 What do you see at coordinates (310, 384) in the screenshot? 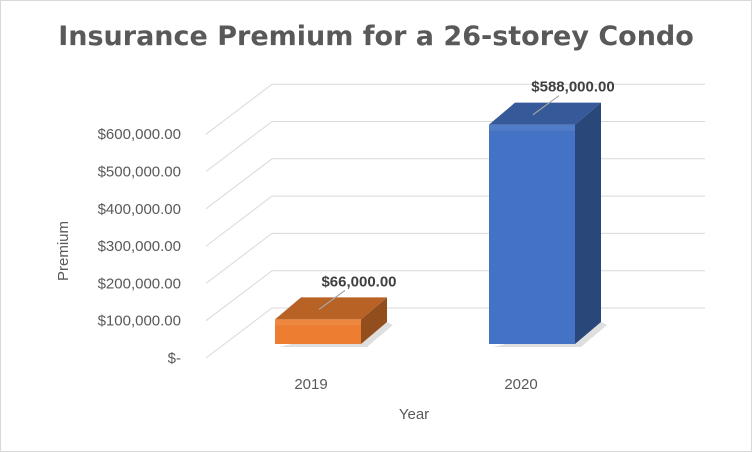
I see `x-tick-label: 2019` at bounding box center [310, 384].